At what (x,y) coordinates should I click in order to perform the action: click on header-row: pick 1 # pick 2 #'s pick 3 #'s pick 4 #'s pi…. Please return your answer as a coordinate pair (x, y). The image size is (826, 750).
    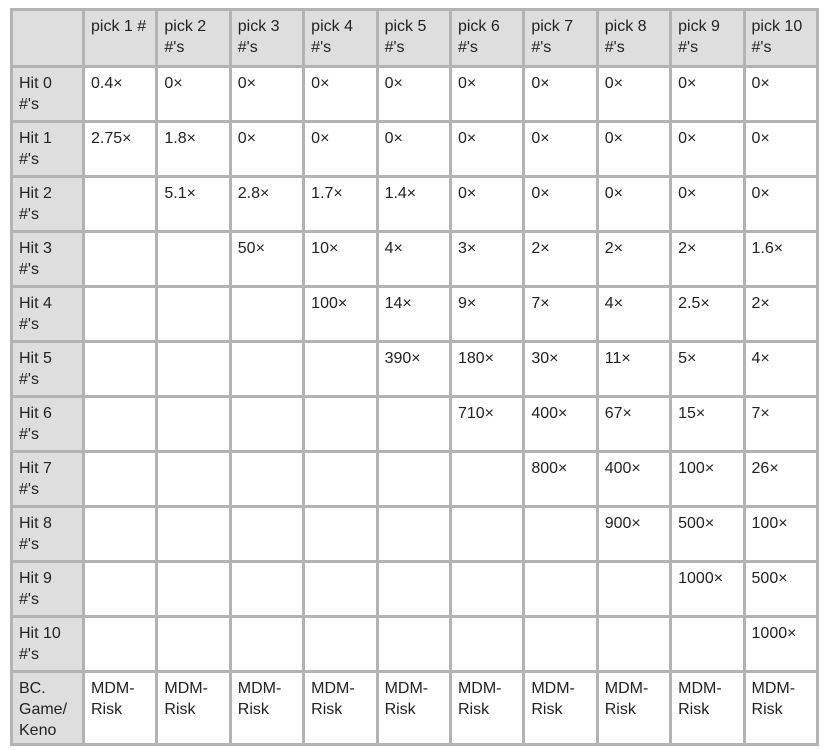
    Looking at the image, I should click on (414, 38).